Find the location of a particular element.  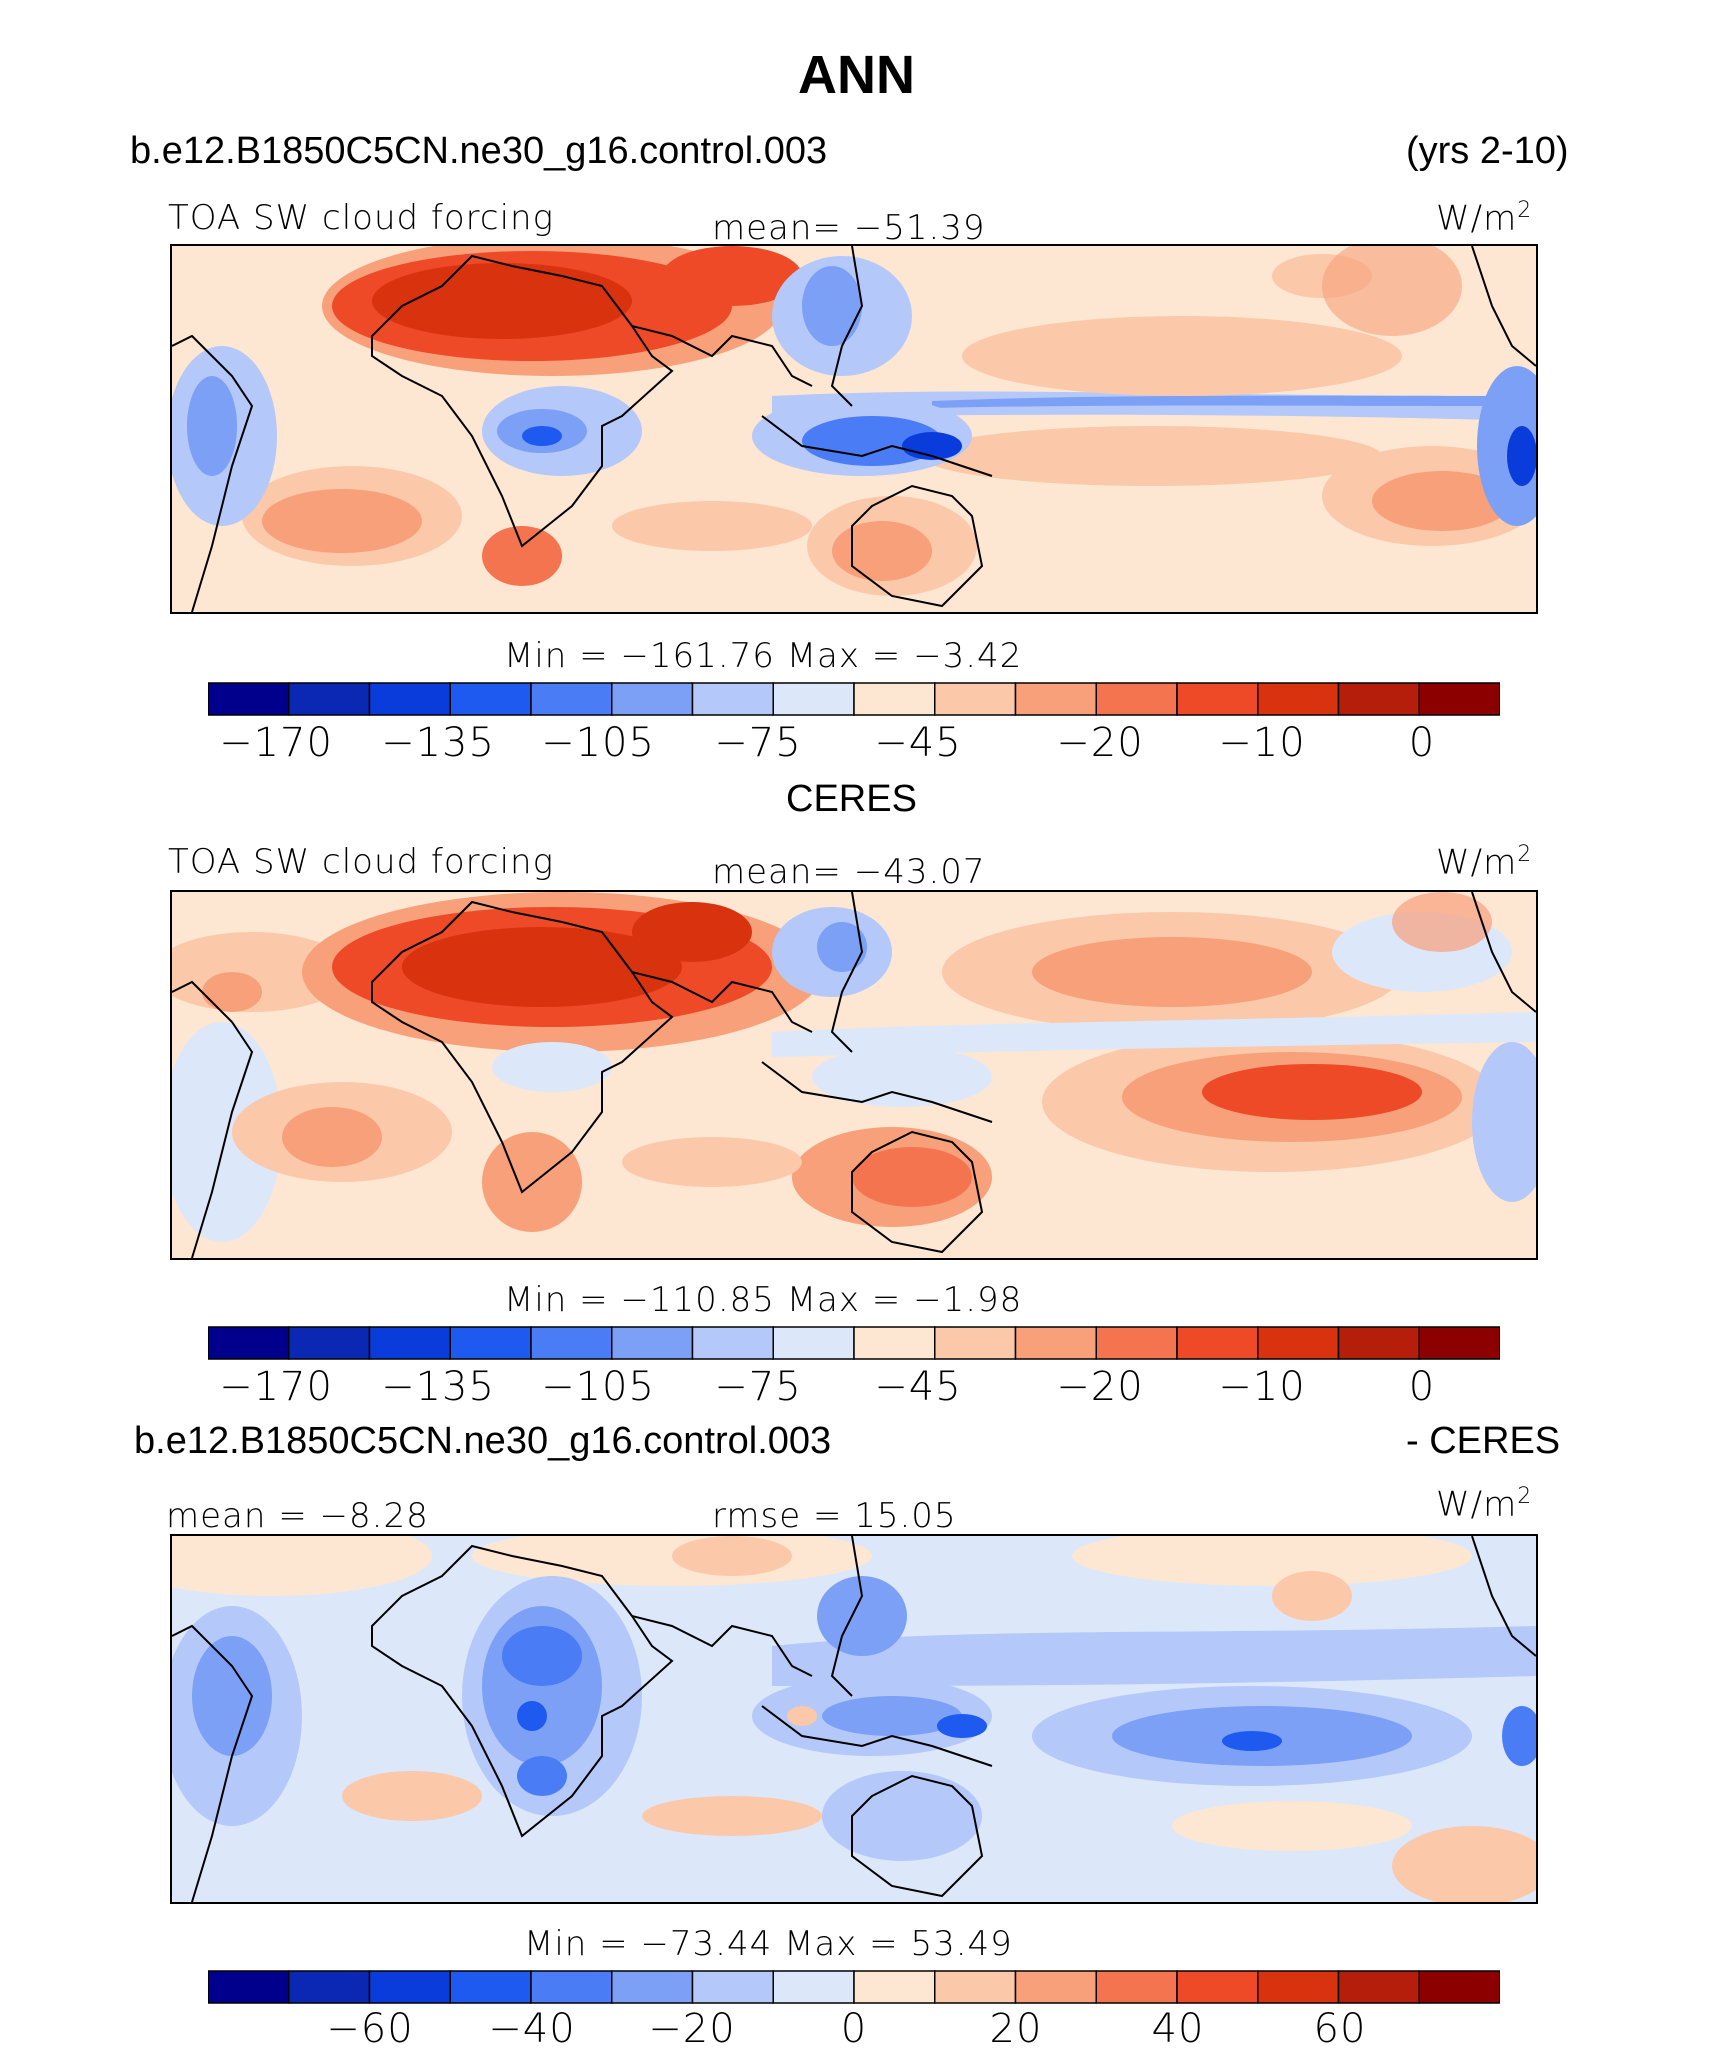

panel3-heading-right: - CERES is located at coordinates (1483, 1441).